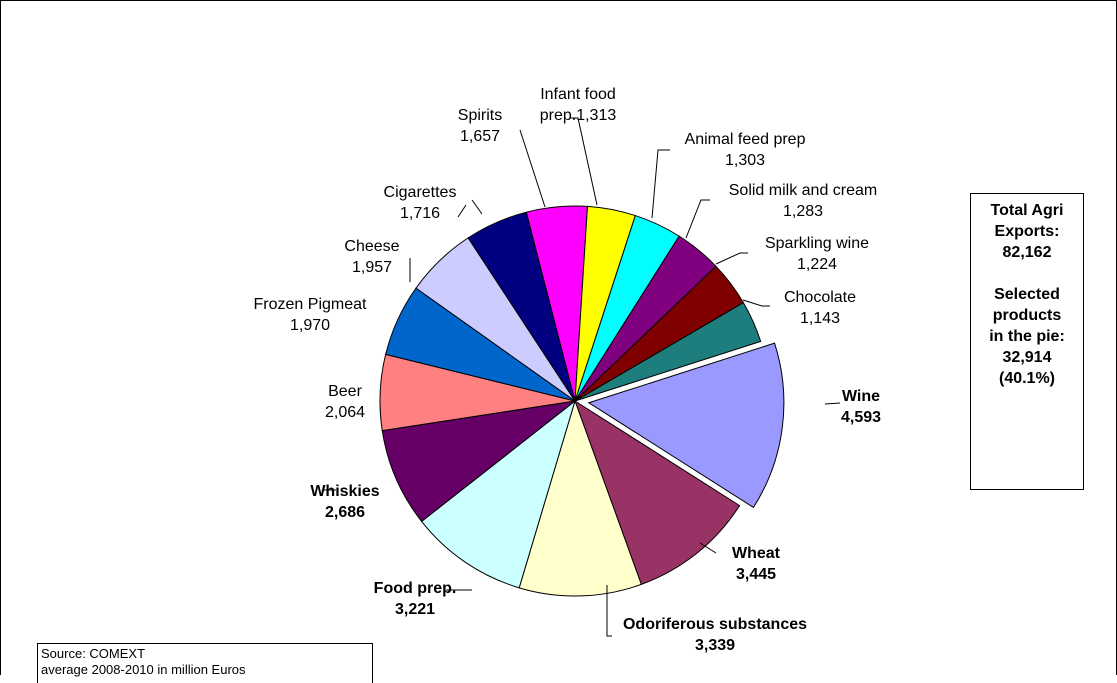 This screenshot has height=683, width=1117. I want to click on total-line-8: (40.1%), so click(1027, 378).